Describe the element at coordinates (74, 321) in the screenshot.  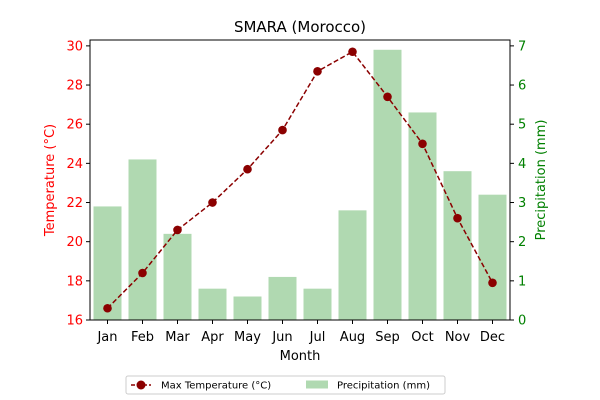
I see `left-y-tick-label: 16` at that location.